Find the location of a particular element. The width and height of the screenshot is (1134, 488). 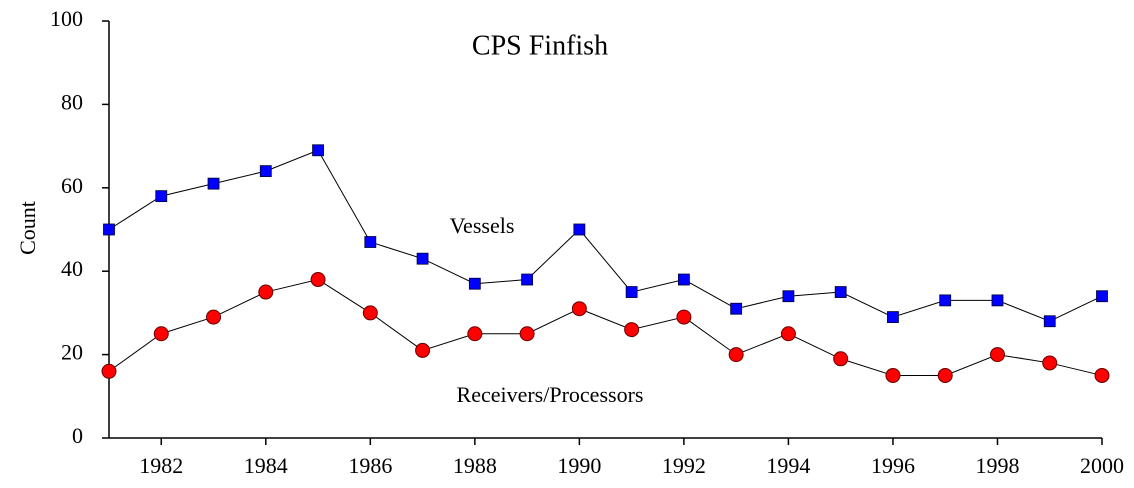

series-label: Vessels is located at coordinates (482, 225).